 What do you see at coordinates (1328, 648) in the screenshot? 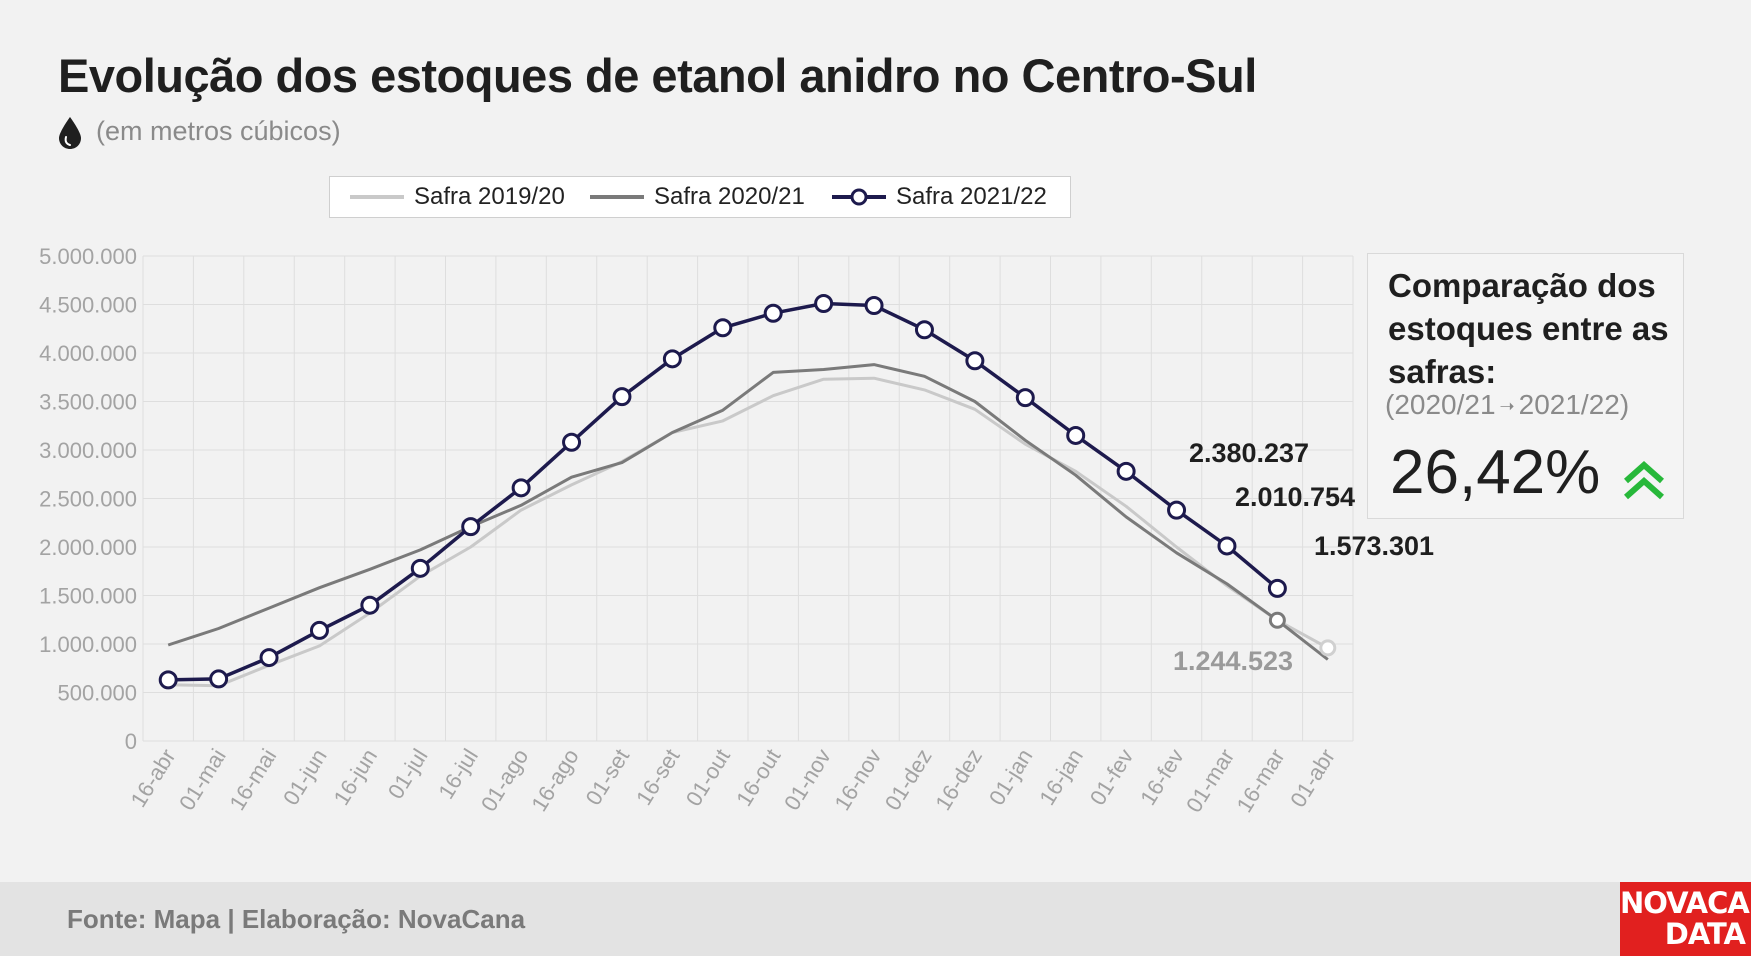
I see `series-point-2019-end` at bounding box center [1328, 648].